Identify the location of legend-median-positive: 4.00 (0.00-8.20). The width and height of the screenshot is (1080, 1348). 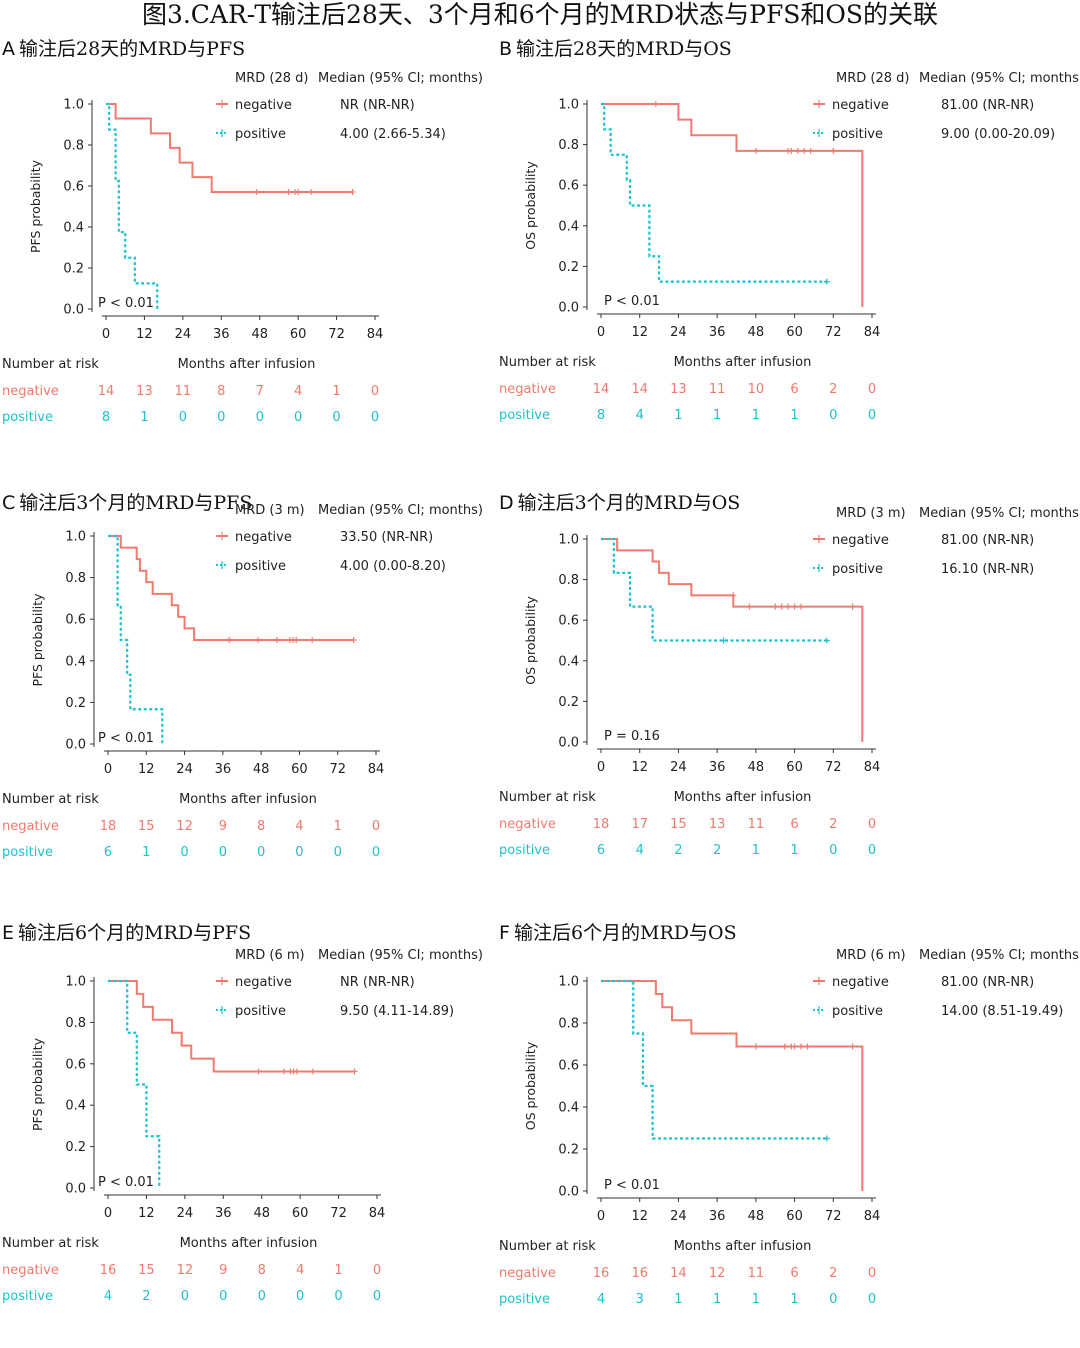
(393, 566).